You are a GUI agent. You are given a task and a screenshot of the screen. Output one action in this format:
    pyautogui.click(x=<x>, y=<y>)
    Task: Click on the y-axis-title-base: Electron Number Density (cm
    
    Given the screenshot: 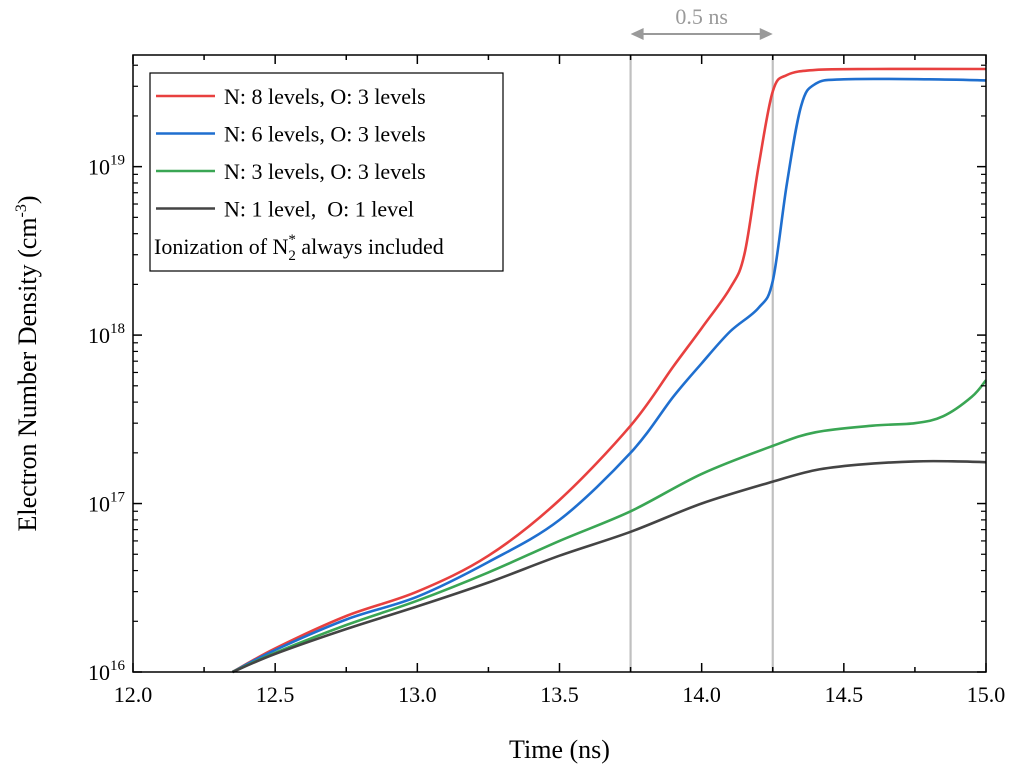 What is the action you would take?
    pyautogui.click(x=27, y=374)
    